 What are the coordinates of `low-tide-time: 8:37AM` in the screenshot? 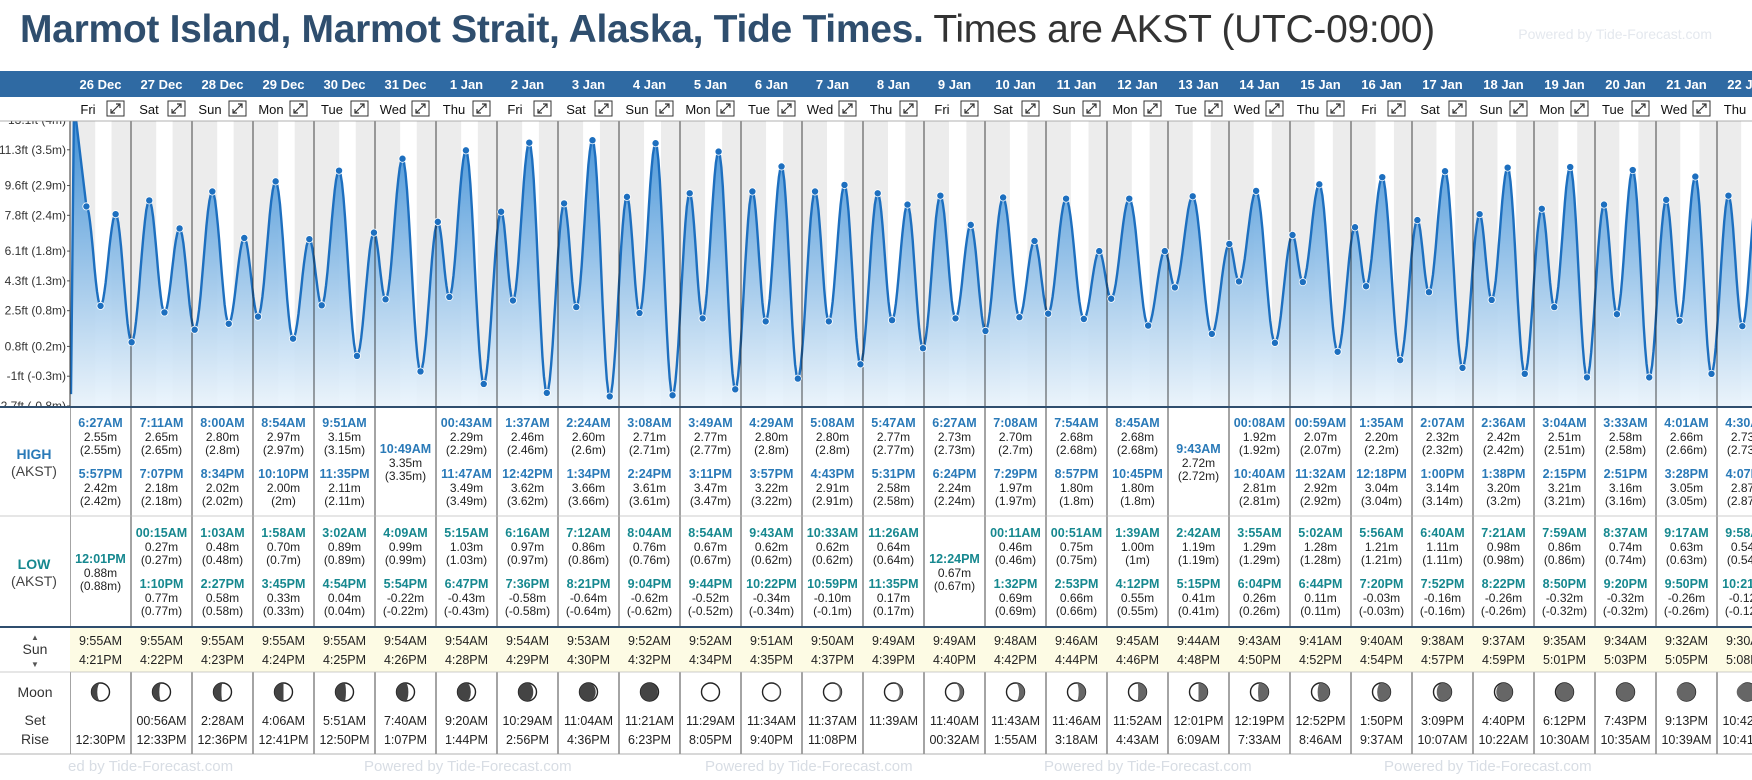 It's located at (1625, 533).